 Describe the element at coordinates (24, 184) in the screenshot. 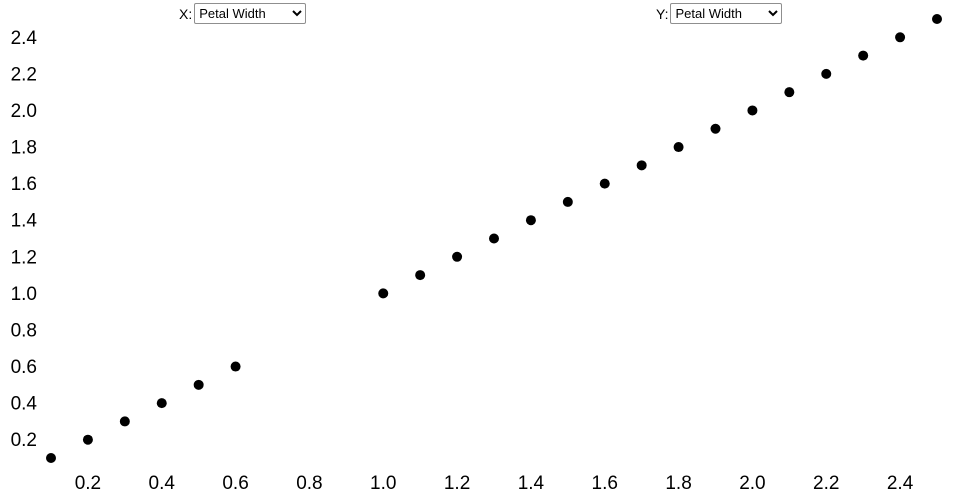

I see `y-tick-label: 1.6` at that location.